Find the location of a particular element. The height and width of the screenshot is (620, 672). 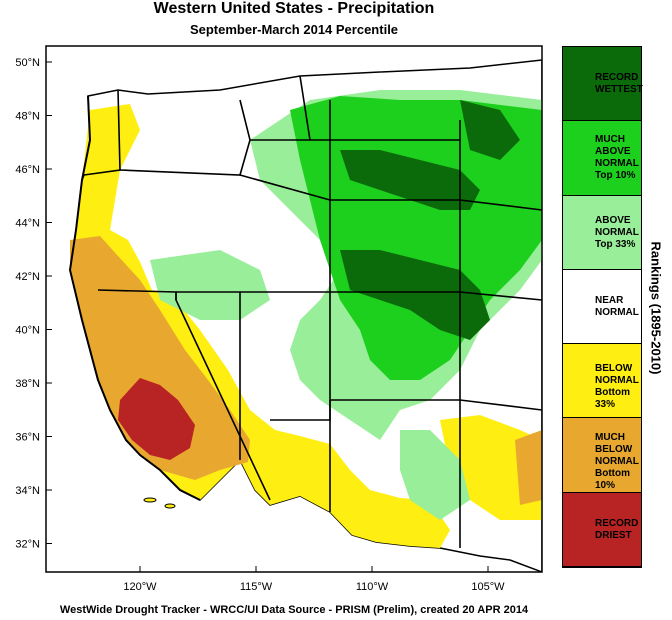

region-record-driest is located at coordinates (156, 419).